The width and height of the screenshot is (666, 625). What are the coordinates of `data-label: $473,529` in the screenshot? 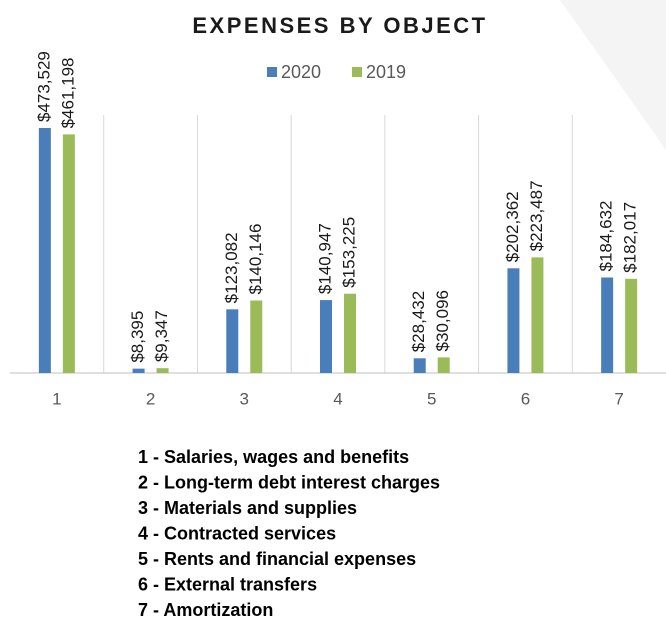 It's located at (43, 86).